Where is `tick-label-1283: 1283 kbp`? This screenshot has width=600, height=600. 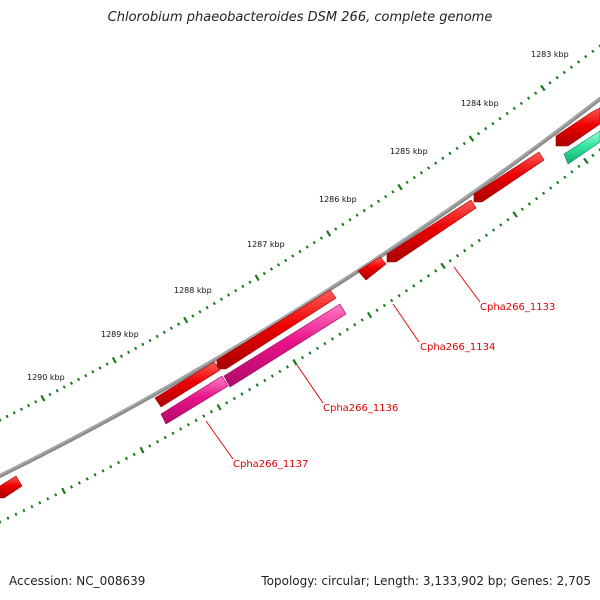 tick-label-1283: 1283 kbp is located at coordinates (550, 54).